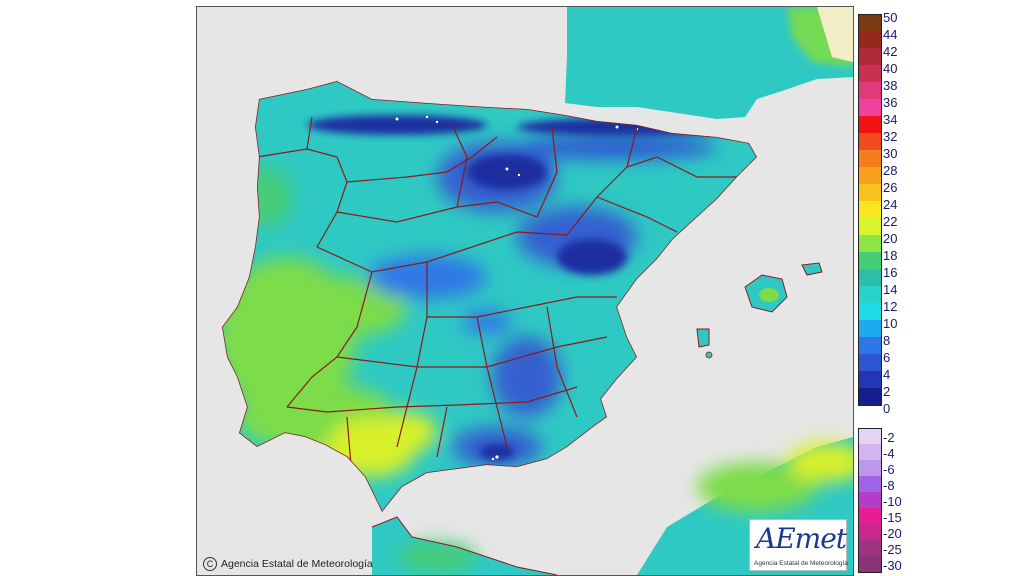 The height and width of the screenshot is (576, 1024). What do you see at coordinates (890, 238) in the screenshot?
I see `legend-label: 20` at bounding box center [890, 238].